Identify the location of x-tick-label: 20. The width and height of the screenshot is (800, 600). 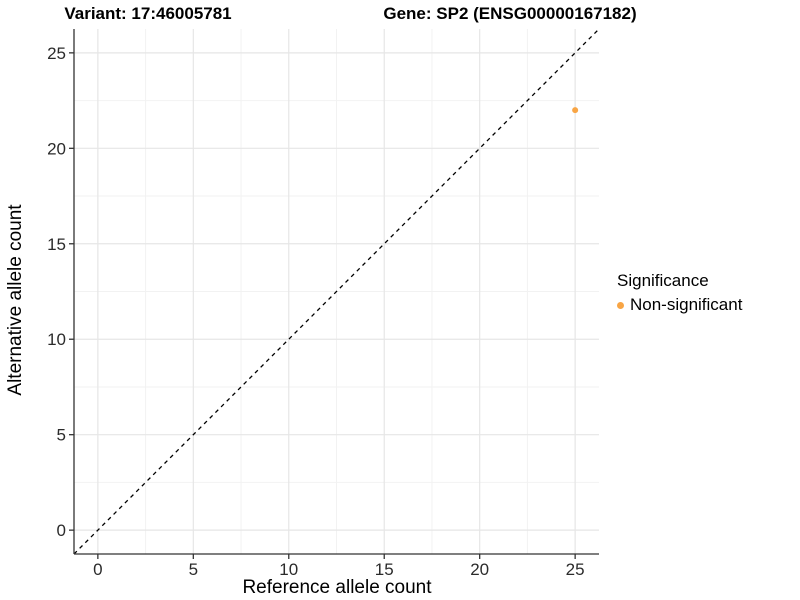
(479, 569).